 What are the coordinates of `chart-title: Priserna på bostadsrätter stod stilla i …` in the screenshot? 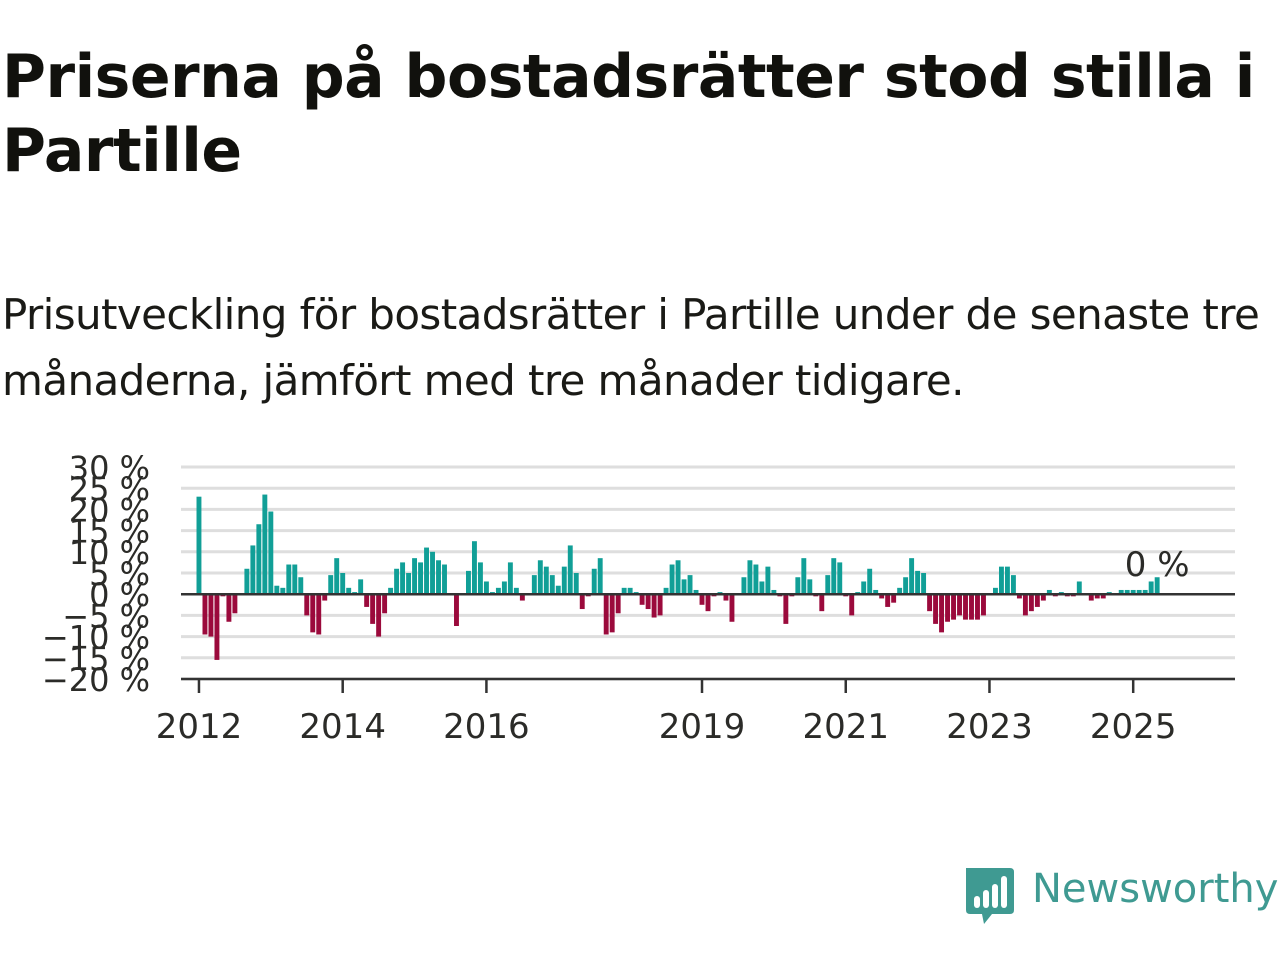 It's located at (628, 114).